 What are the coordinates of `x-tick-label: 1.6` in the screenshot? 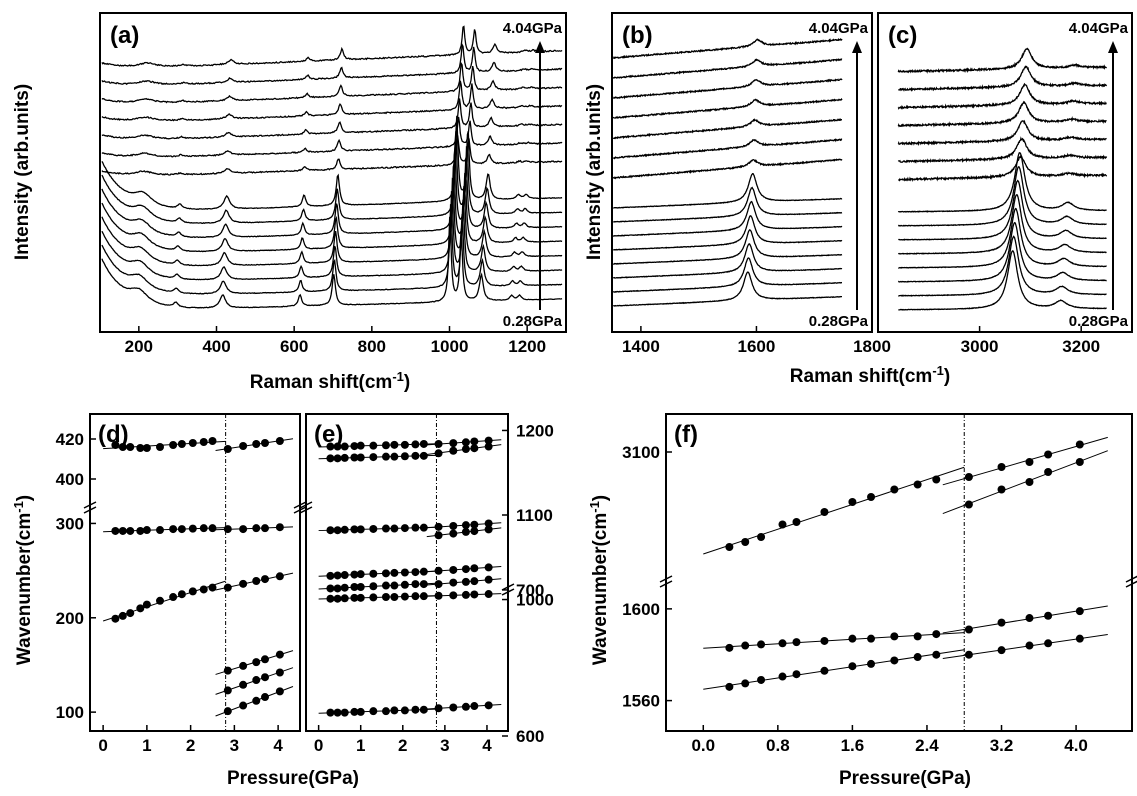 It's located at (853, 745).